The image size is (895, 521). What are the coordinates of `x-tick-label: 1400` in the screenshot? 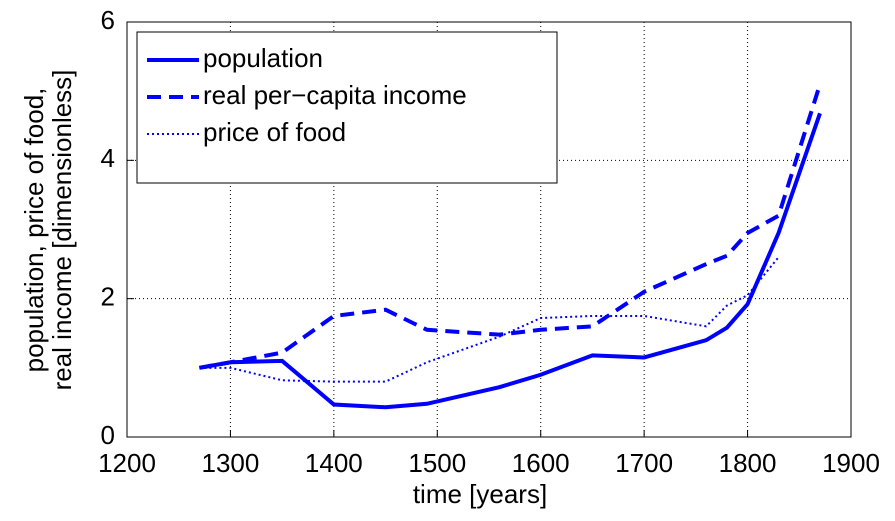 It's located at (334, 463).